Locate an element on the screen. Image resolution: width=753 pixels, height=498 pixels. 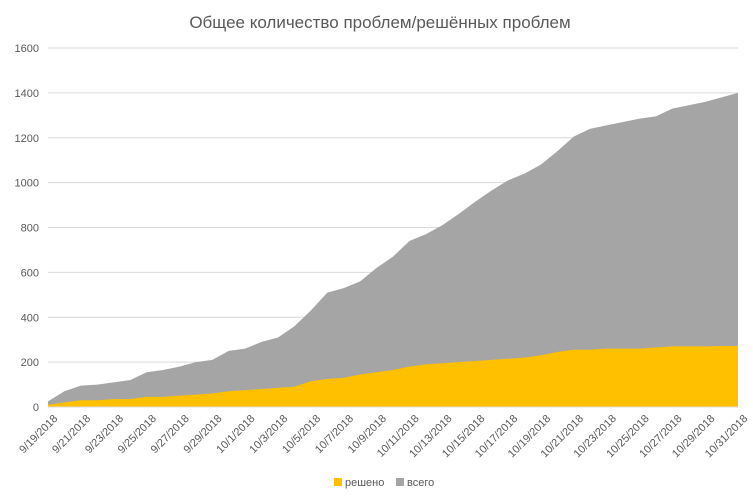
legend-swatch-total is located at coordinates (400, 482).